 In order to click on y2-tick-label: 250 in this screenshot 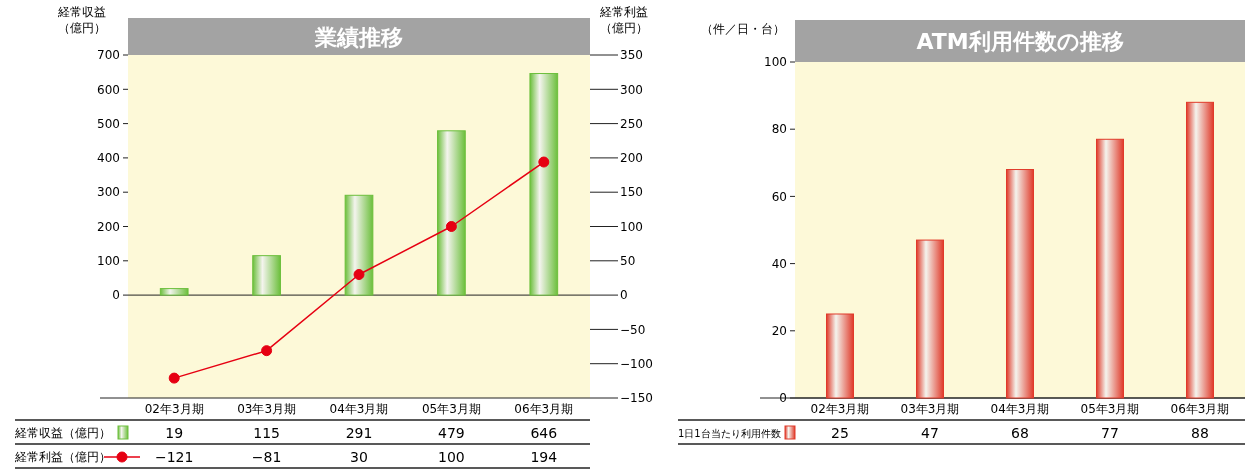, I will do `click(631, 123)`.